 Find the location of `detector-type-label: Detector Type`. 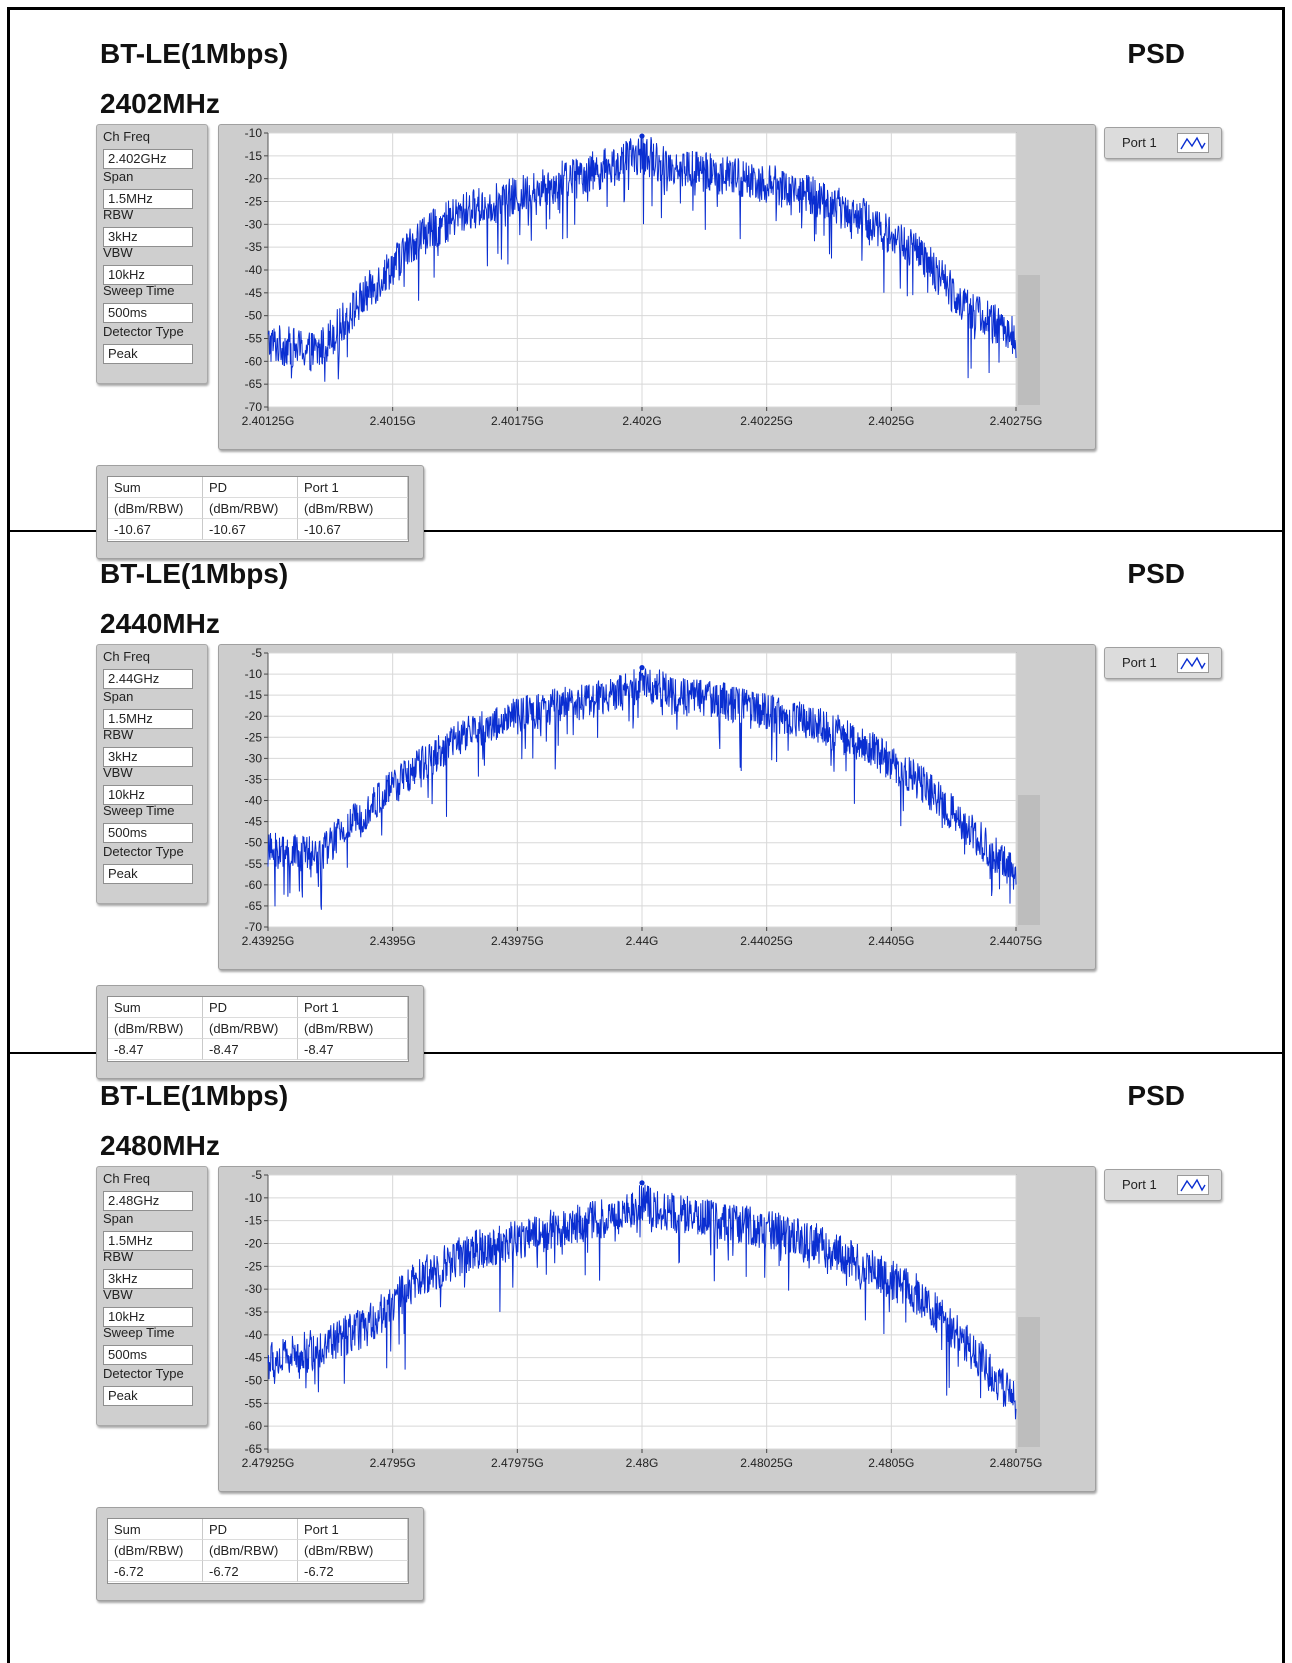

detector-type-label: Detector Type is located at coordinates (143, 1373).